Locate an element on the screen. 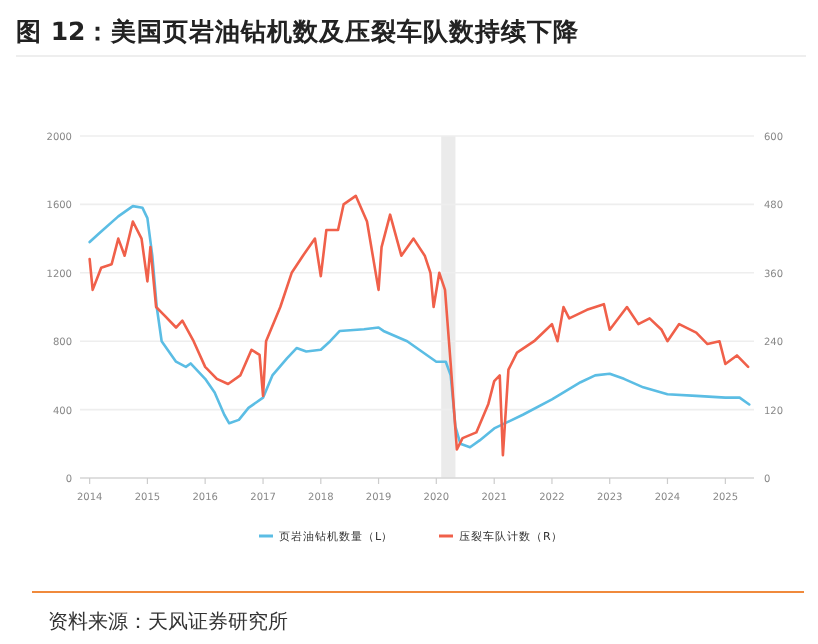  chart-title: 图 12：美国页岩油钻机数及压裂车队数持续下降 is located at coordinates (299, 31).